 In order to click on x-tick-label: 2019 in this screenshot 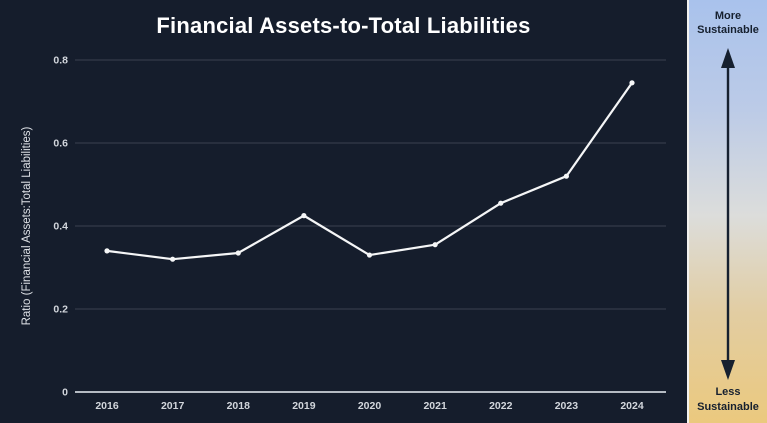, I will do `click(304, 406)`.